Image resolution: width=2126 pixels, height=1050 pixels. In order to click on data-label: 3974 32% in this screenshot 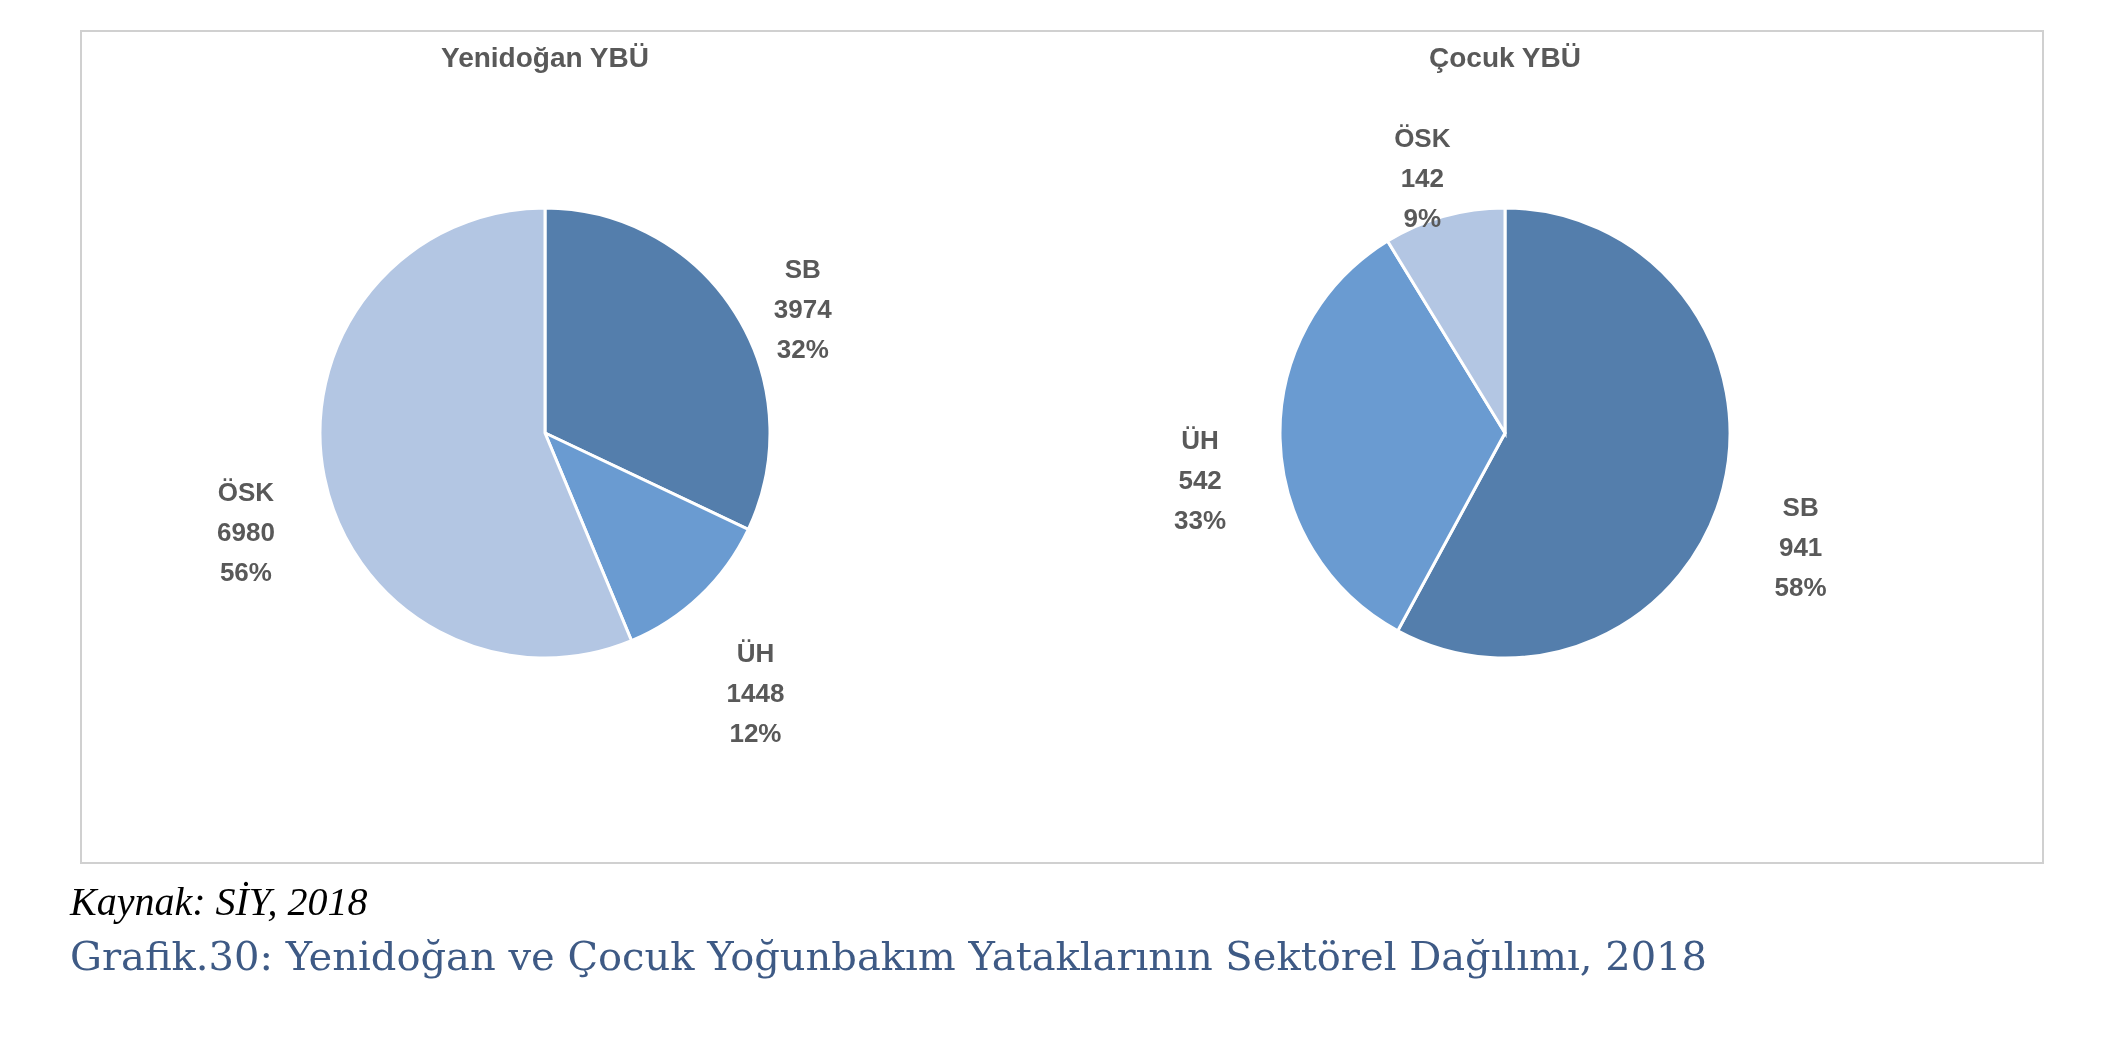, I will do `click(803, 328)`.